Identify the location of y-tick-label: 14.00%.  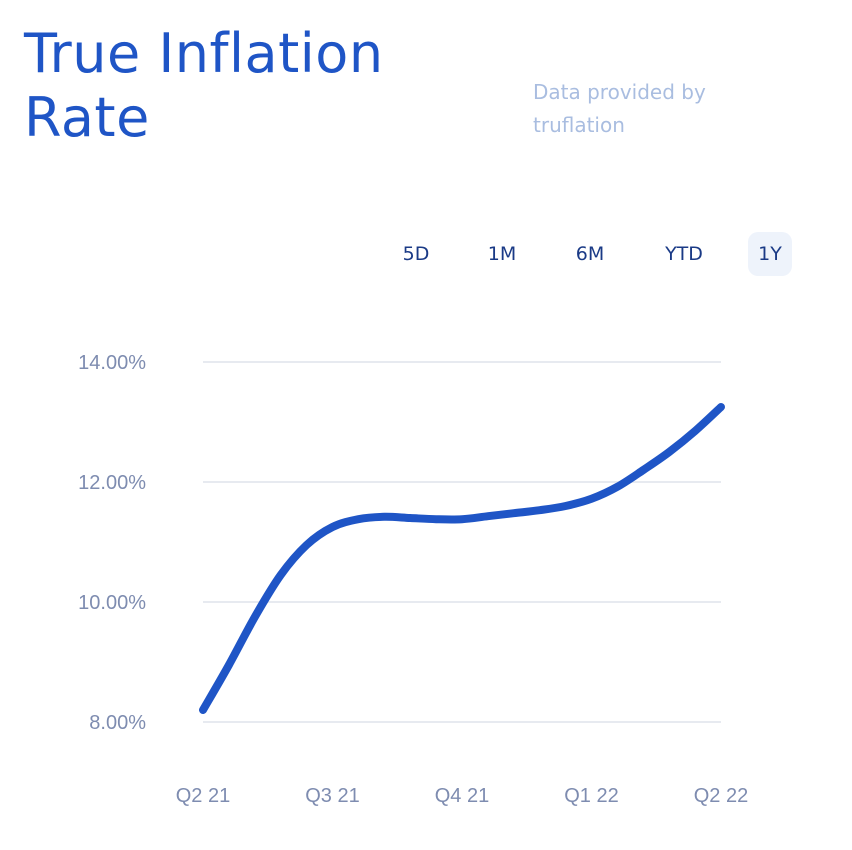
(112, 363).